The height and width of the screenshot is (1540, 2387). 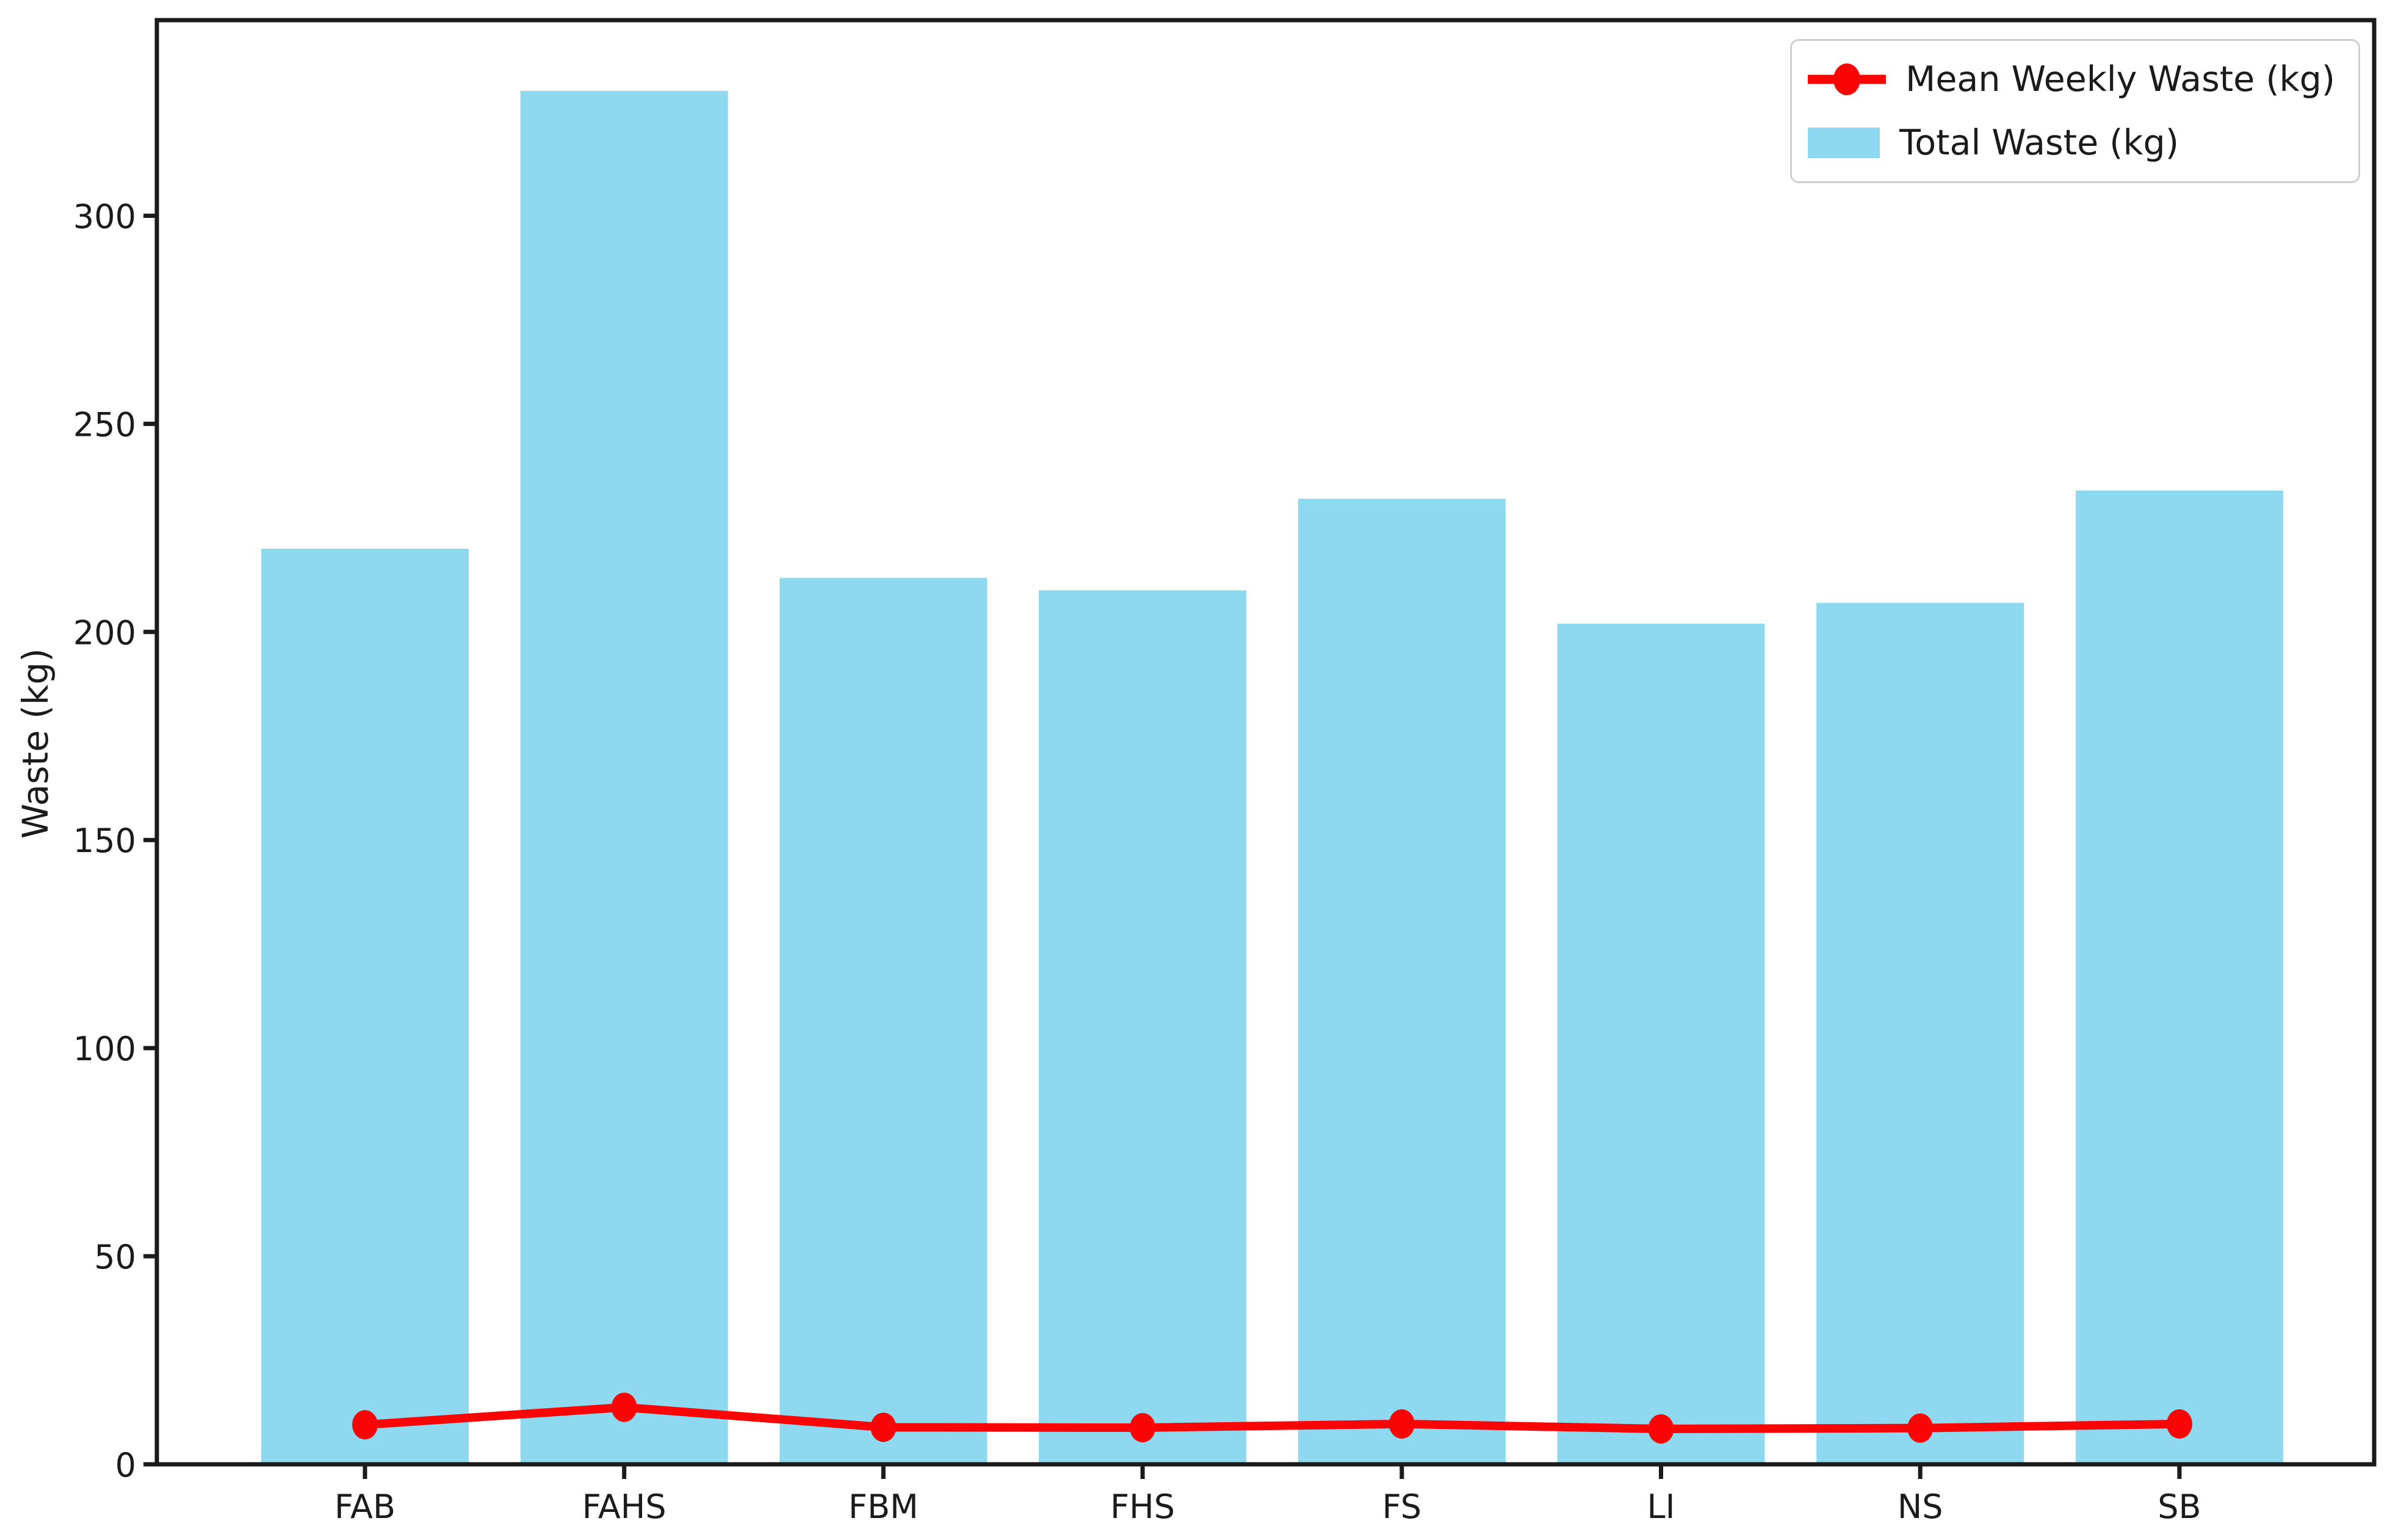 What do you see at coordinates (1402, 981) in the screenshot?
I see `bar-fs` at bounding box center [1402, 981].